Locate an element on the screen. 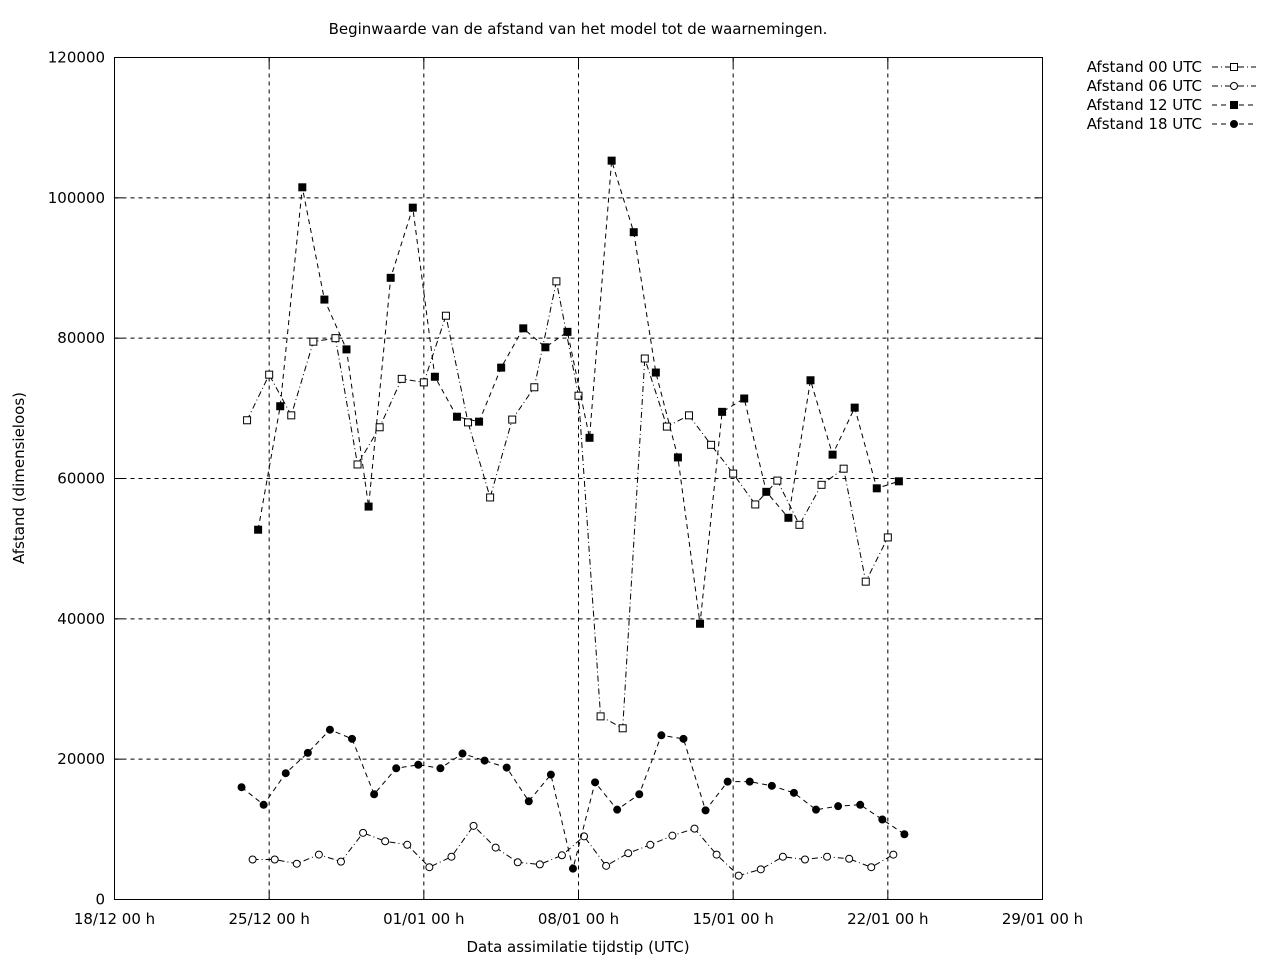 This screenshot has width=1280, height=960. x-tick-label: 15/01 00 h is located at coordinates (732, 919).